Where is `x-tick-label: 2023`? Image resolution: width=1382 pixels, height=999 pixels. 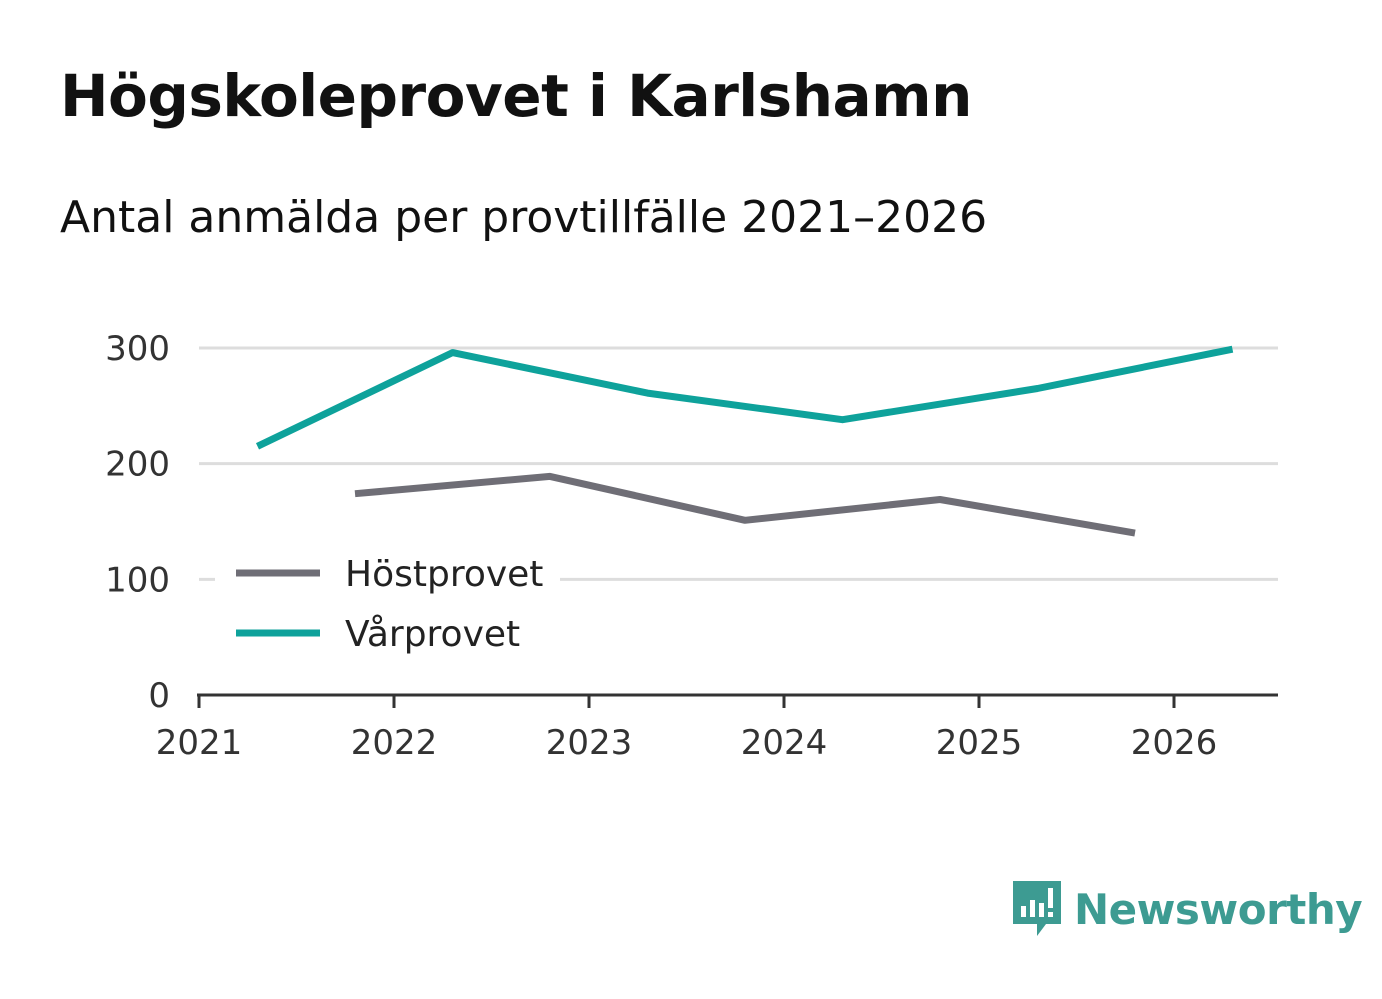
x-tick-label: 2023 is located at coordinates (589, 743).